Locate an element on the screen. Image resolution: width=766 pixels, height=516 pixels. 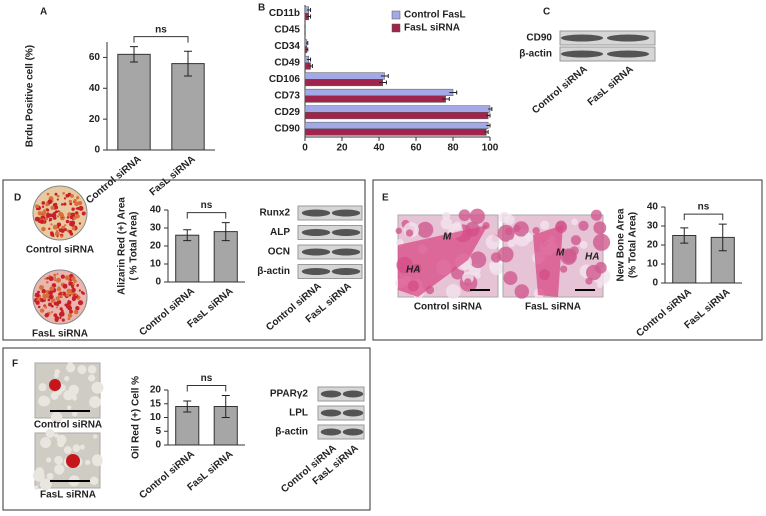
x-tick-label: Control siRNA is located at coordinates (663, 313).